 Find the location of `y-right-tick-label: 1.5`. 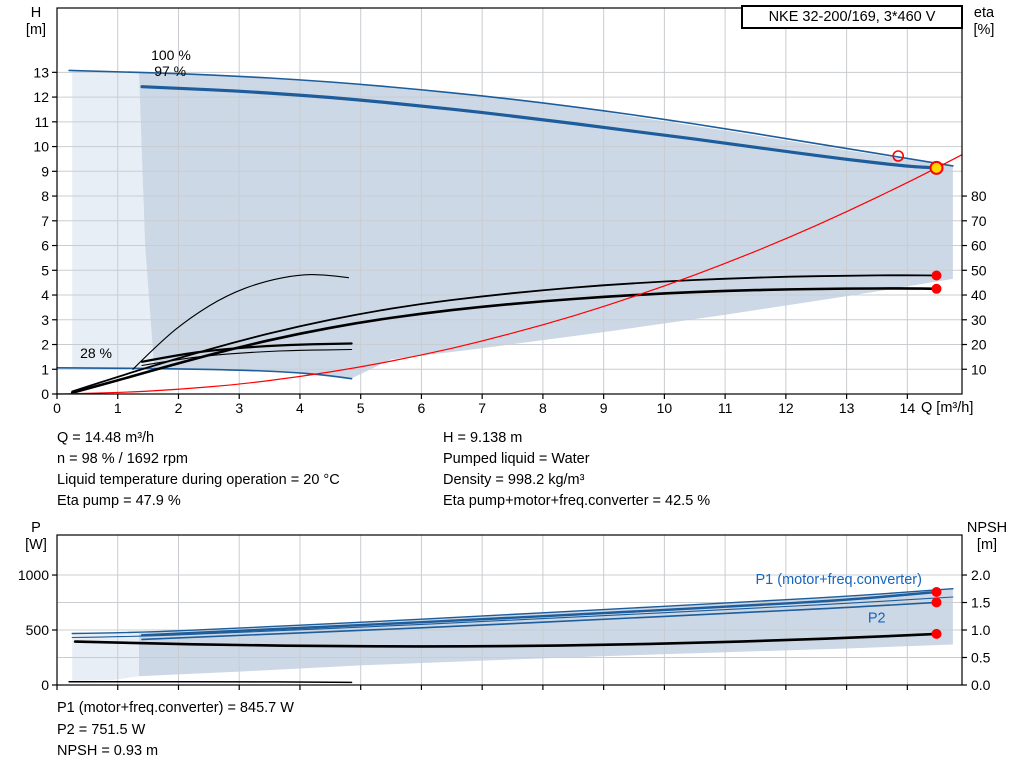

y-right-tick-label: 1.5 is located at coordinates (981, 603).